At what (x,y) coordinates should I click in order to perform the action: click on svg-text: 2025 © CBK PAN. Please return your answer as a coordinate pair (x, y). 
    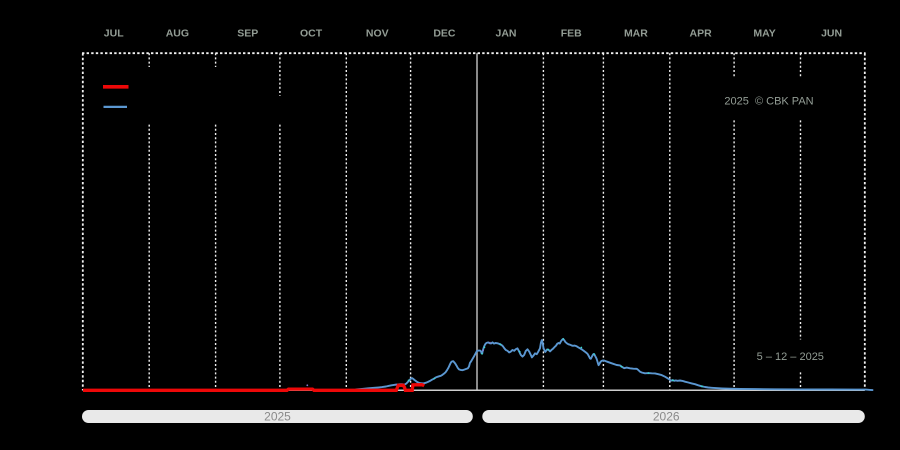
    Looking at the image, I should click on (768, 101).